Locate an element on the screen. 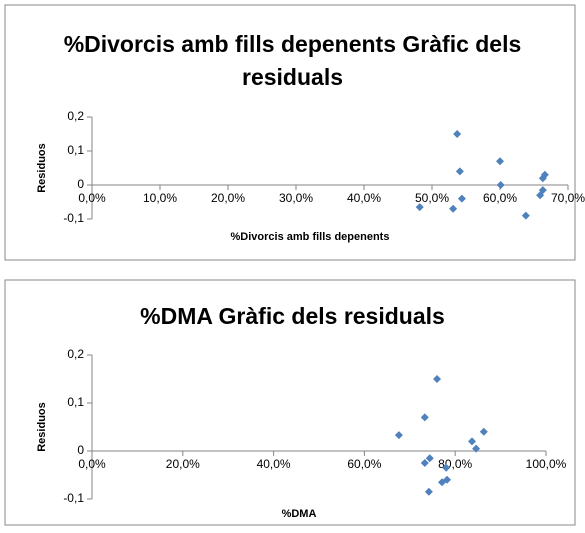  x-tick-label: 50,0% is located at coordinates (432, 198).